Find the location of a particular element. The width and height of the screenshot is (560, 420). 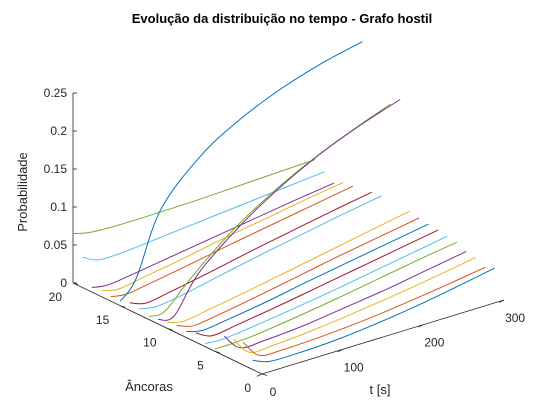

z-tick-label: 0.15 is located at coordinates (56, 169).